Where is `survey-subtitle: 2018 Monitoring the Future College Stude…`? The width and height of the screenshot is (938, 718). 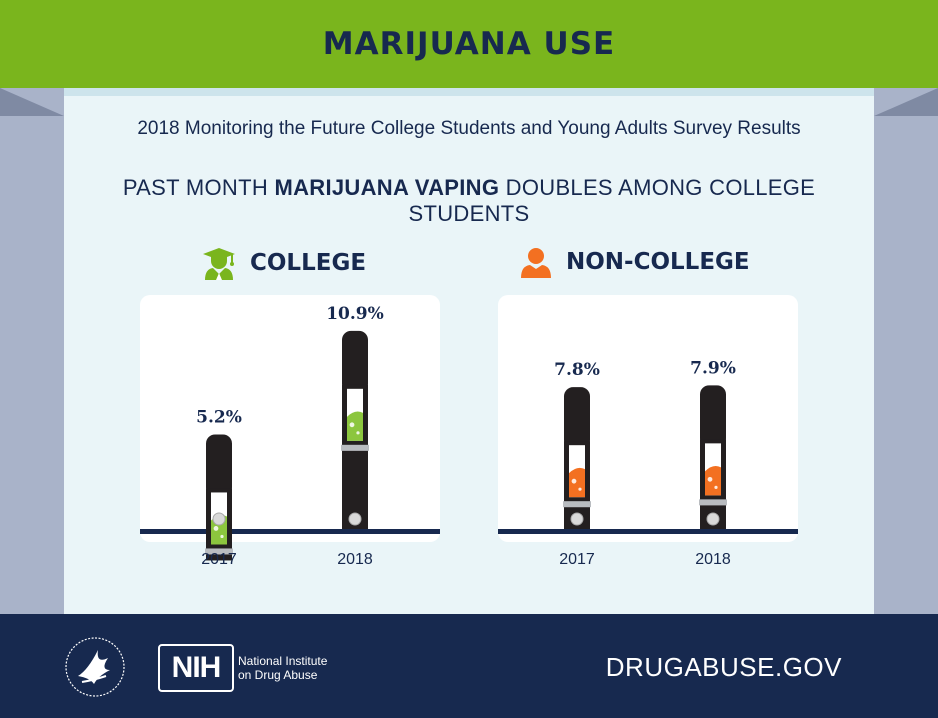 survey-subtitle: 2018 Monitoring the Future College Stude… is located at coordinates (469, 128).